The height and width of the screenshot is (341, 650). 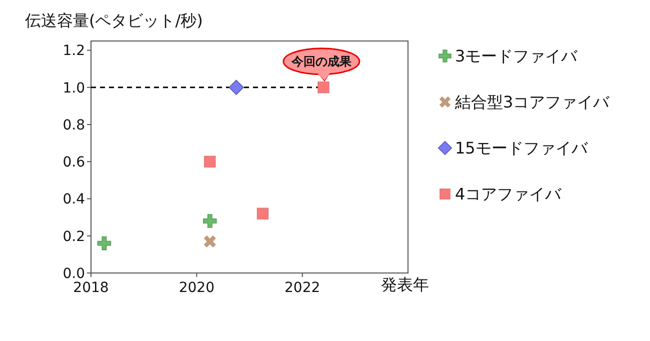 What do you see at coordinates (73, 88) in the screenshot?
I see `y-tick-label: 1.0` at bounding box center [73, 88].